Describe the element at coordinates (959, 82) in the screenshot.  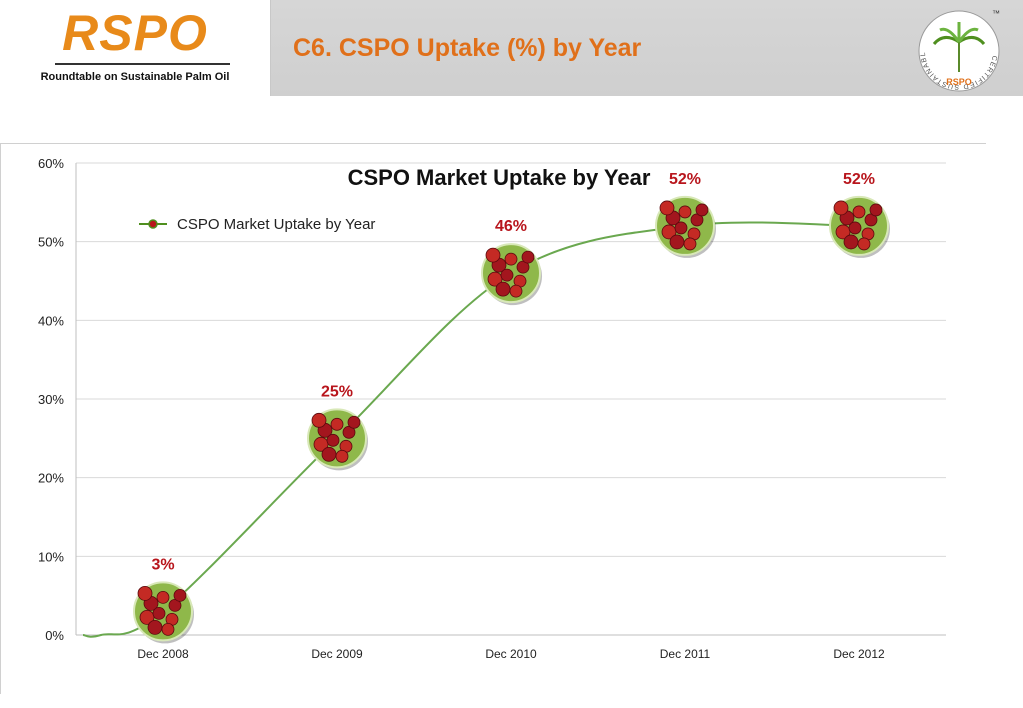
I see `badge-brand: RSPO` at that location.